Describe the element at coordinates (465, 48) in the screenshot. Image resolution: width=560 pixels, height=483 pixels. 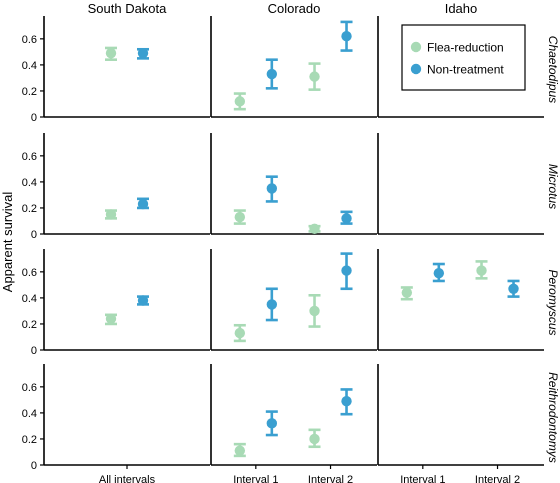
I see `legend-label: Flea-reduction` at that location.